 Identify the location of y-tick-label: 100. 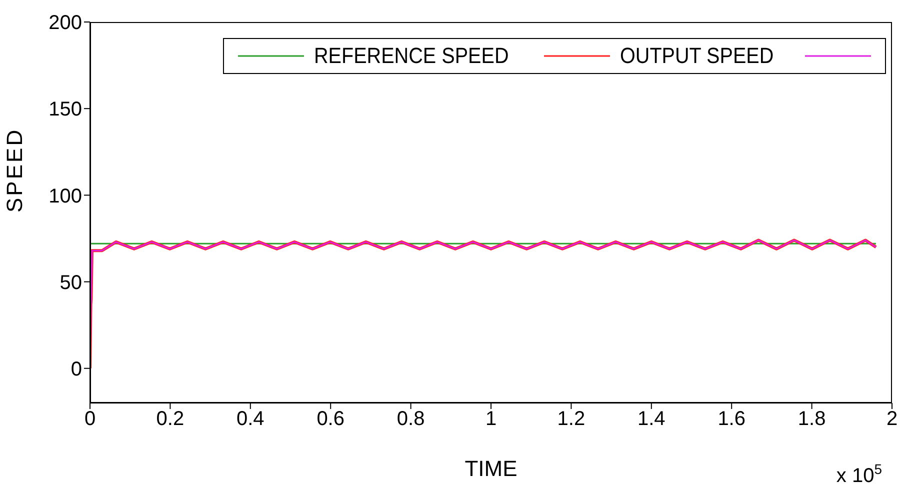
(65, 196).